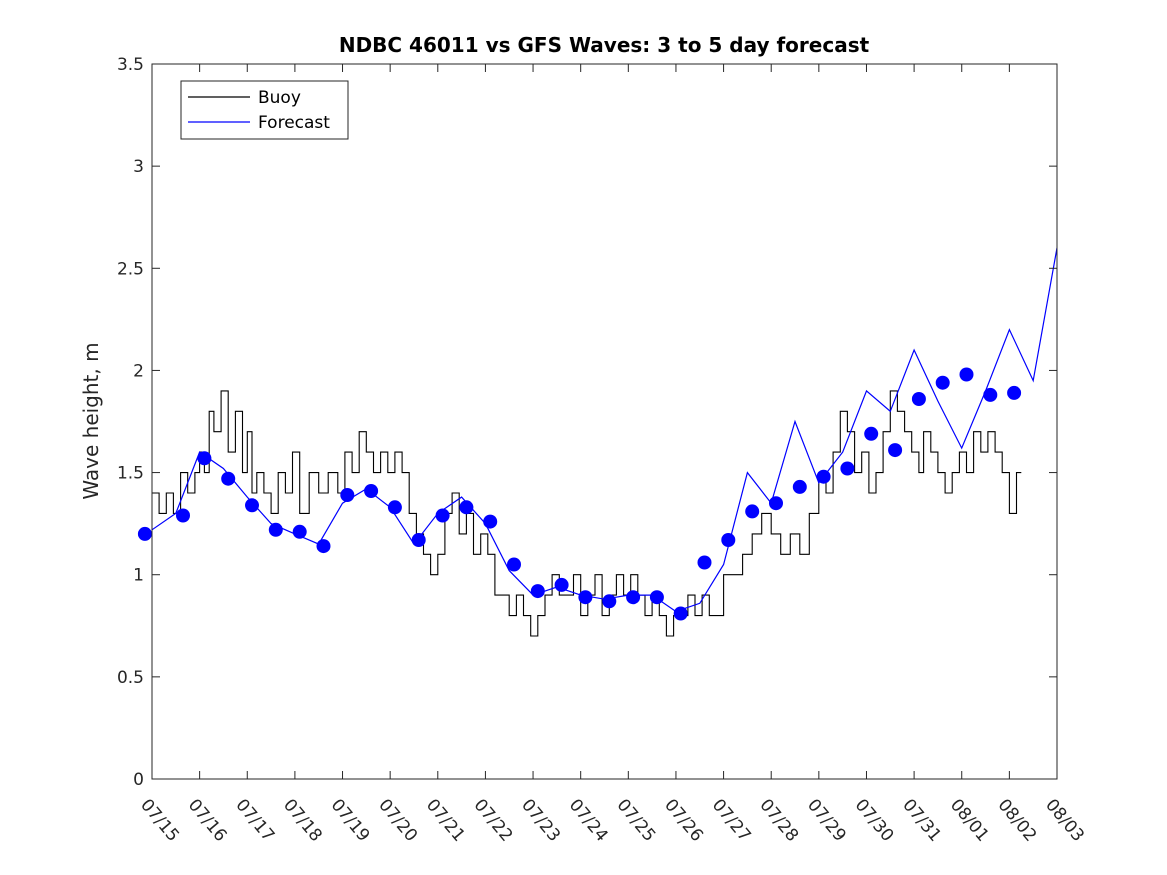 The height and width of the screenshot is (875, 1167). What do you see at coordinates (138, 780) in the screenshot?
I see `y-tick-label: 0` at bounding box center [138, 780].